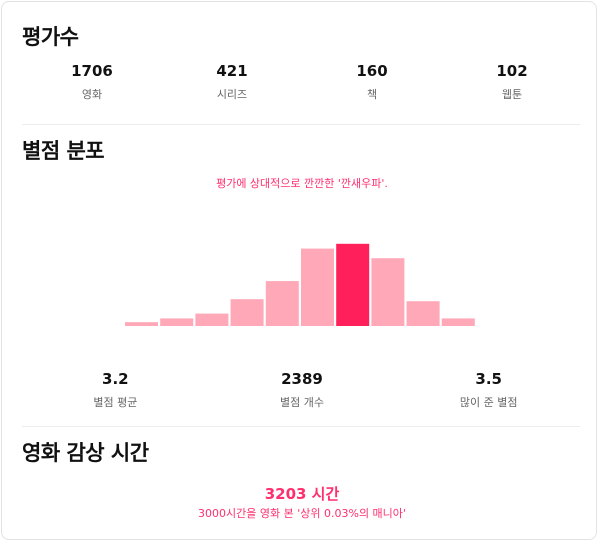 The width and height of the screenshot is (600, 543). What do you see at coordinates (512, 94) in the screenshot?
I see `stat-label: 웹툰` at bounding box center [512, 94].